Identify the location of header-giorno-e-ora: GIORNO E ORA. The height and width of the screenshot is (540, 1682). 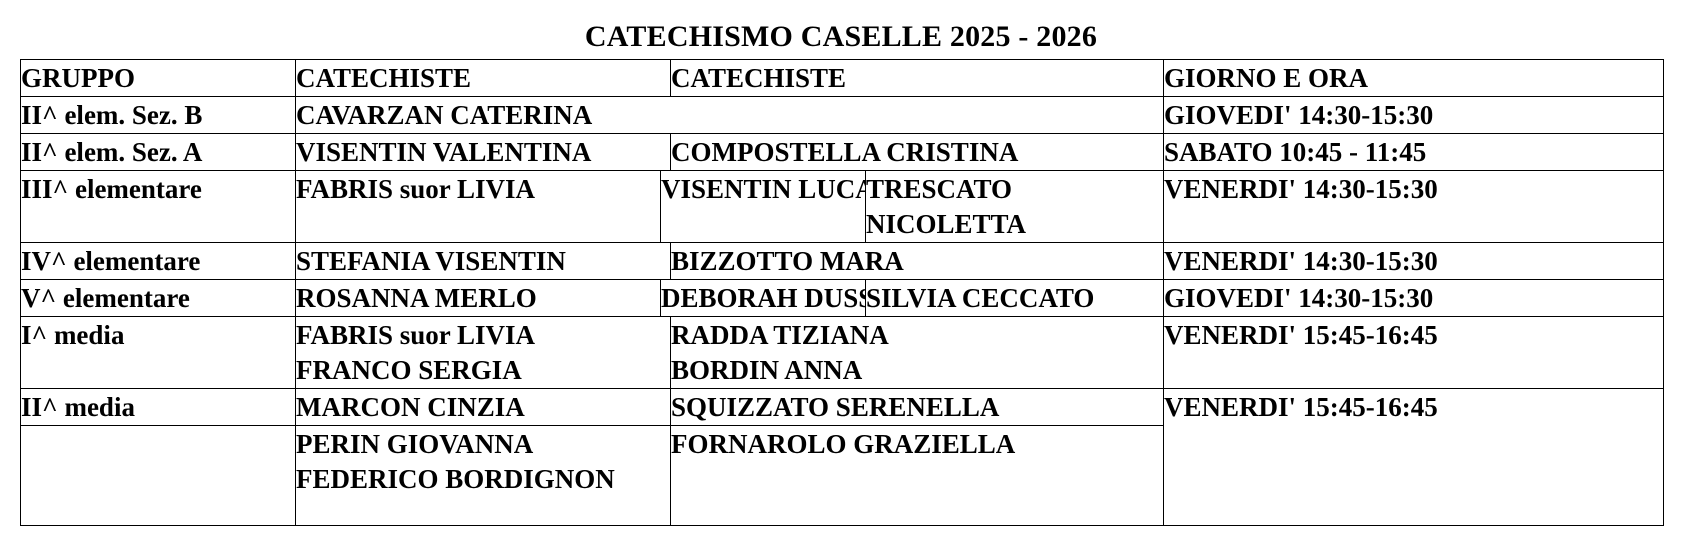
(1413, 78).